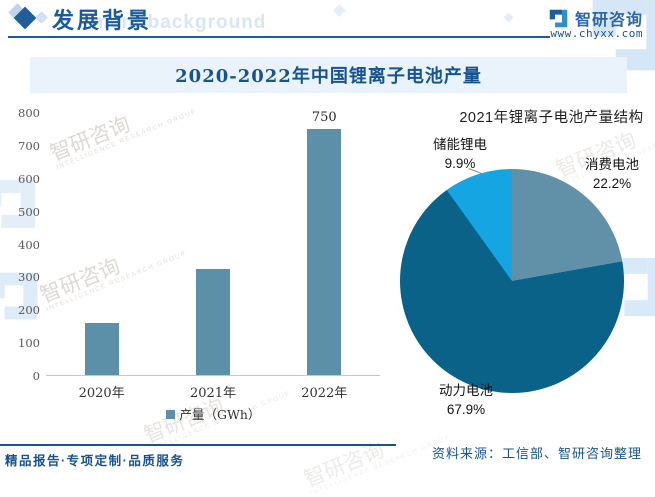 Image resolution: width=655 pixels, height=497 pixels. What do you see at coordinates (551, 118) in the screenshot?
I see `pie-chart-title: 2021年锂离子电池产量结构` at bounding box center [551, 118].